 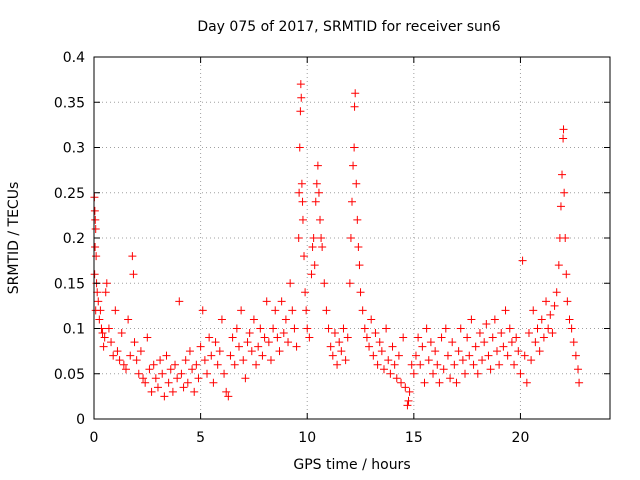 I want to click on x-axis-label: GPS time / hours, so click(x=351, y=465).